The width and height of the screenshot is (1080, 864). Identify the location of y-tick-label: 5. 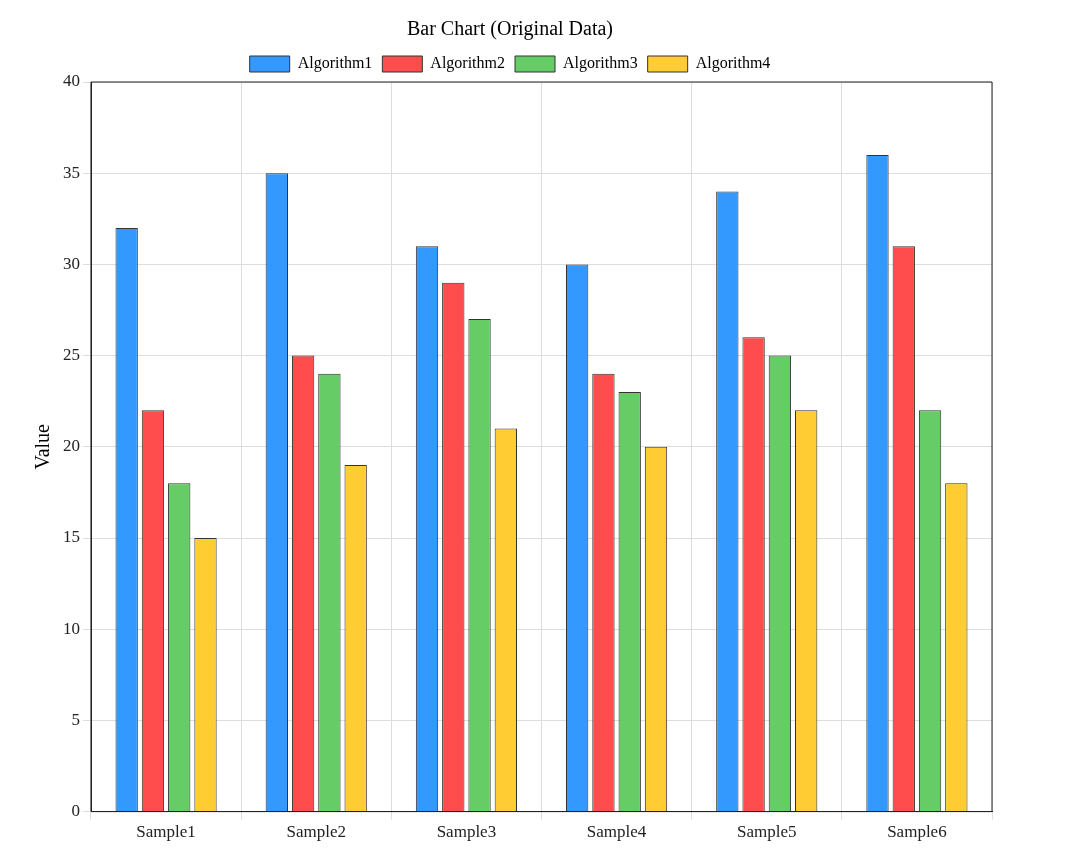
(75, 719).